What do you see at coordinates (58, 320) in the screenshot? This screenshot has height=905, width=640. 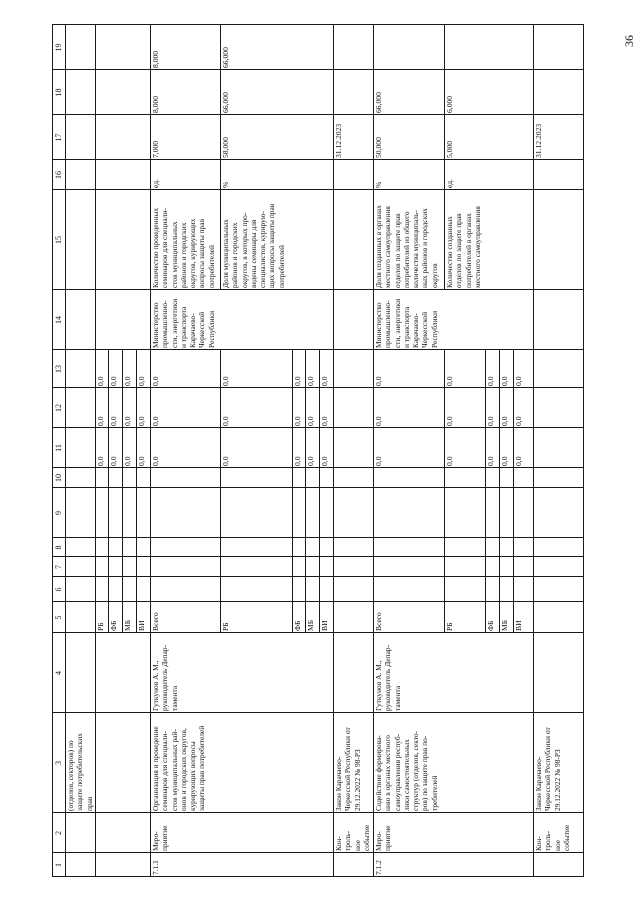 I see `column-number-14: 14` at bounding box center [58, 320].